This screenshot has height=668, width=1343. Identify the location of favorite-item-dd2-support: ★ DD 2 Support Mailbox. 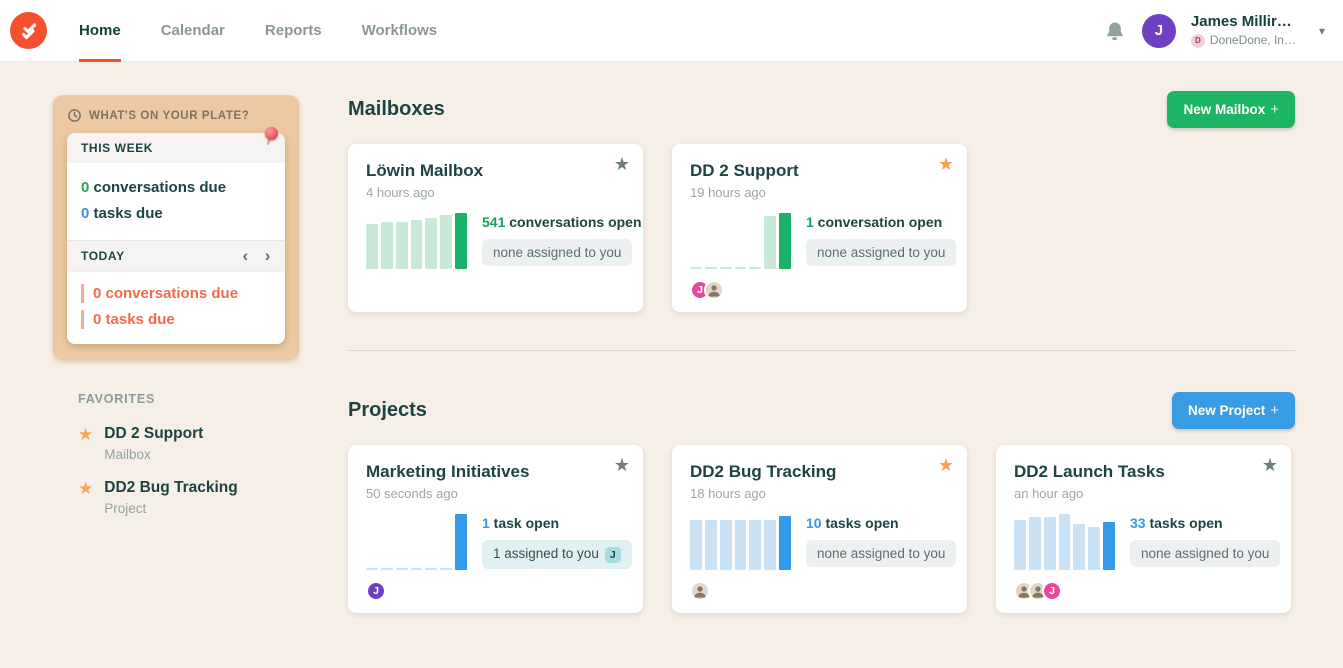
(141, 443).